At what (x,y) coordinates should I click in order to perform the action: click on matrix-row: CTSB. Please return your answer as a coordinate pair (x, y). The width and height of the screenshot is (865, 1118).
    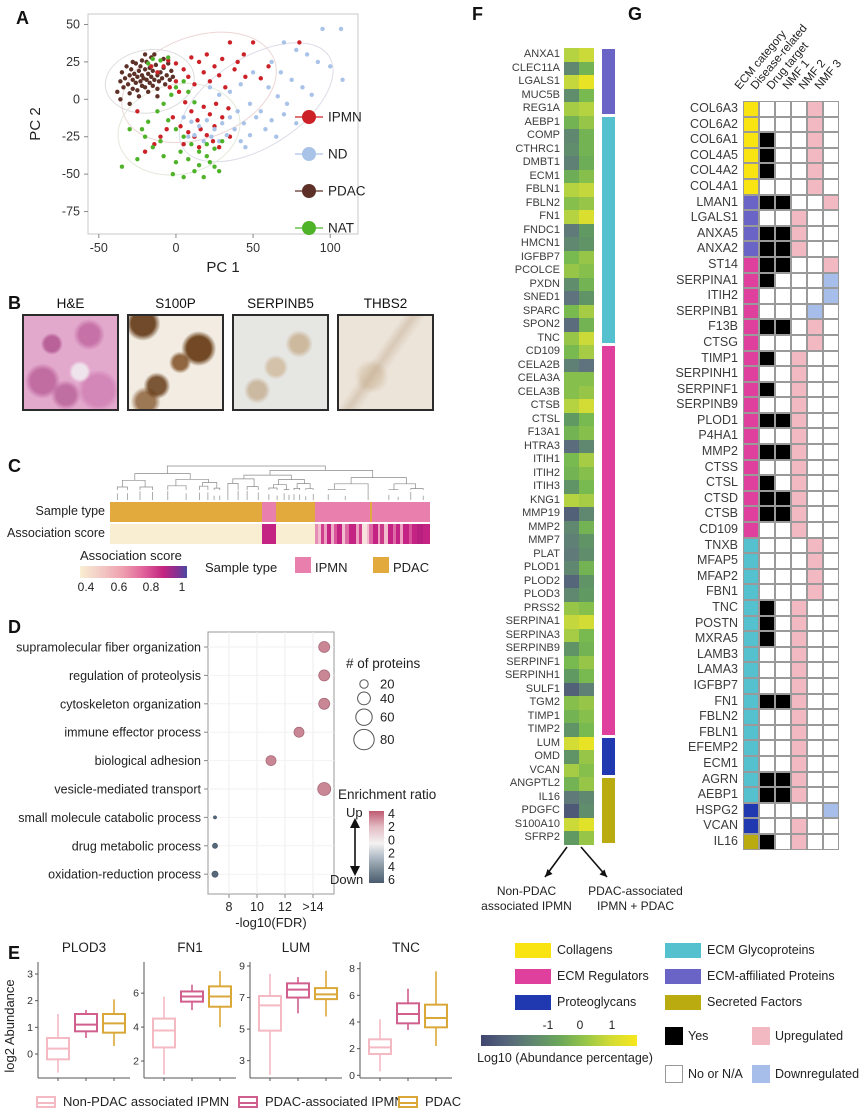
    Looking at the image, I should click on (731, 514).